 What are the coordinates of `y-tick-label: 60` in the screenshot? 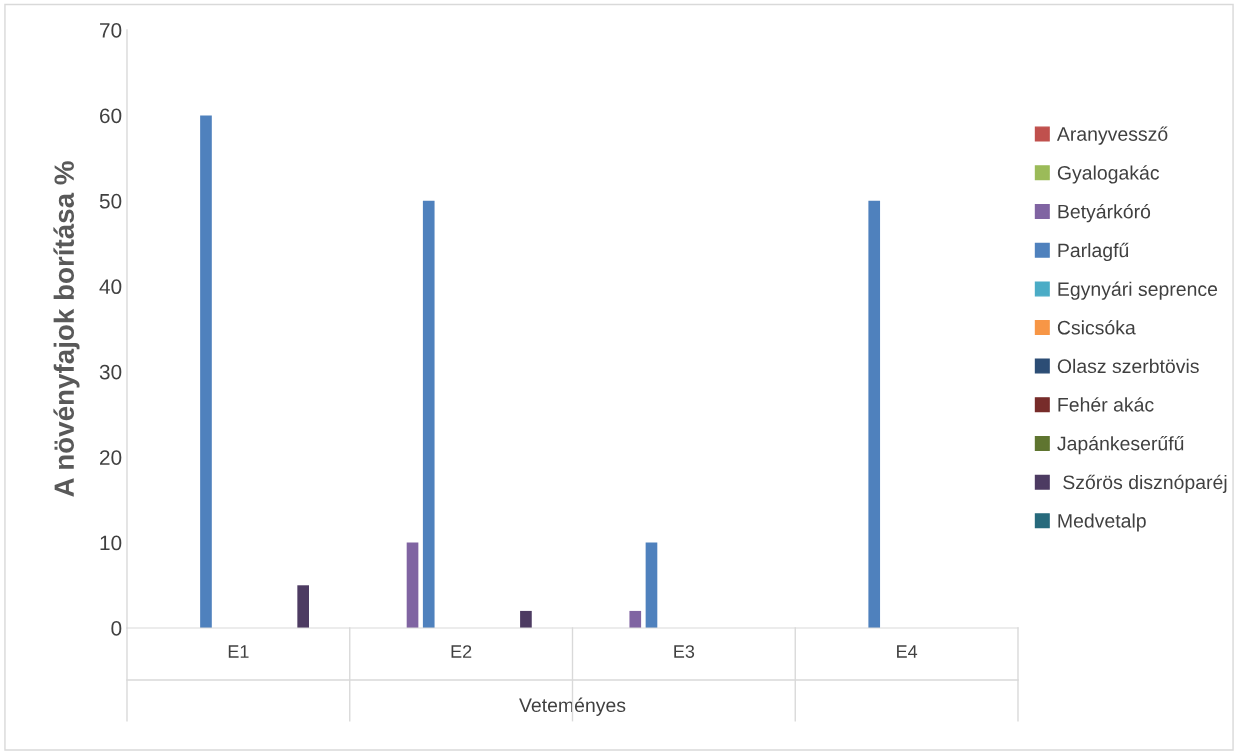 It's located at (111, 116).